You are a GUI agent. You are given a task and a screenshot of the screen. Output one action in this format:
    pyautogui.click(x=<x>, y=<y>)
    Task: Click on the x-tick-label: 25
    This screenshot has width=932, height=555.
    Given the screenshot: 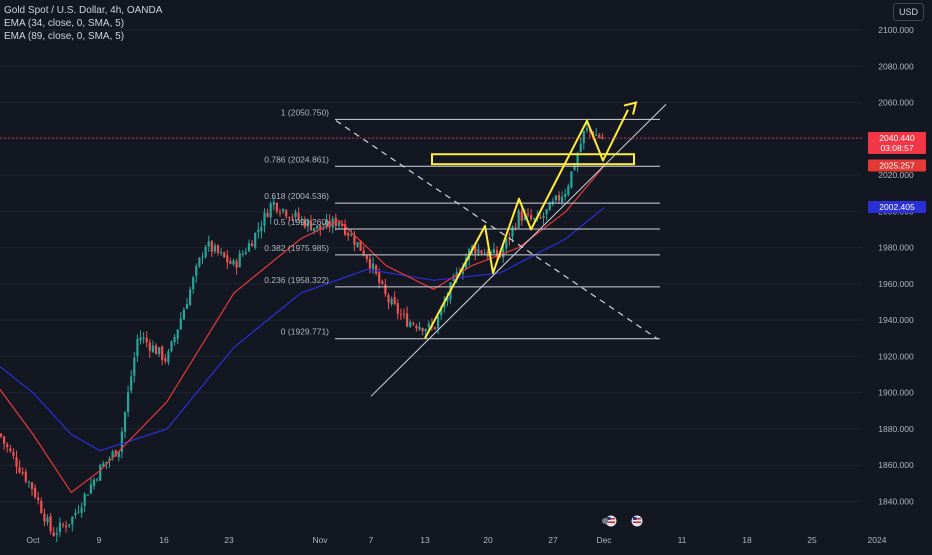 What is the action you would take?
    pyautogui.click(x=812, y=540)
    